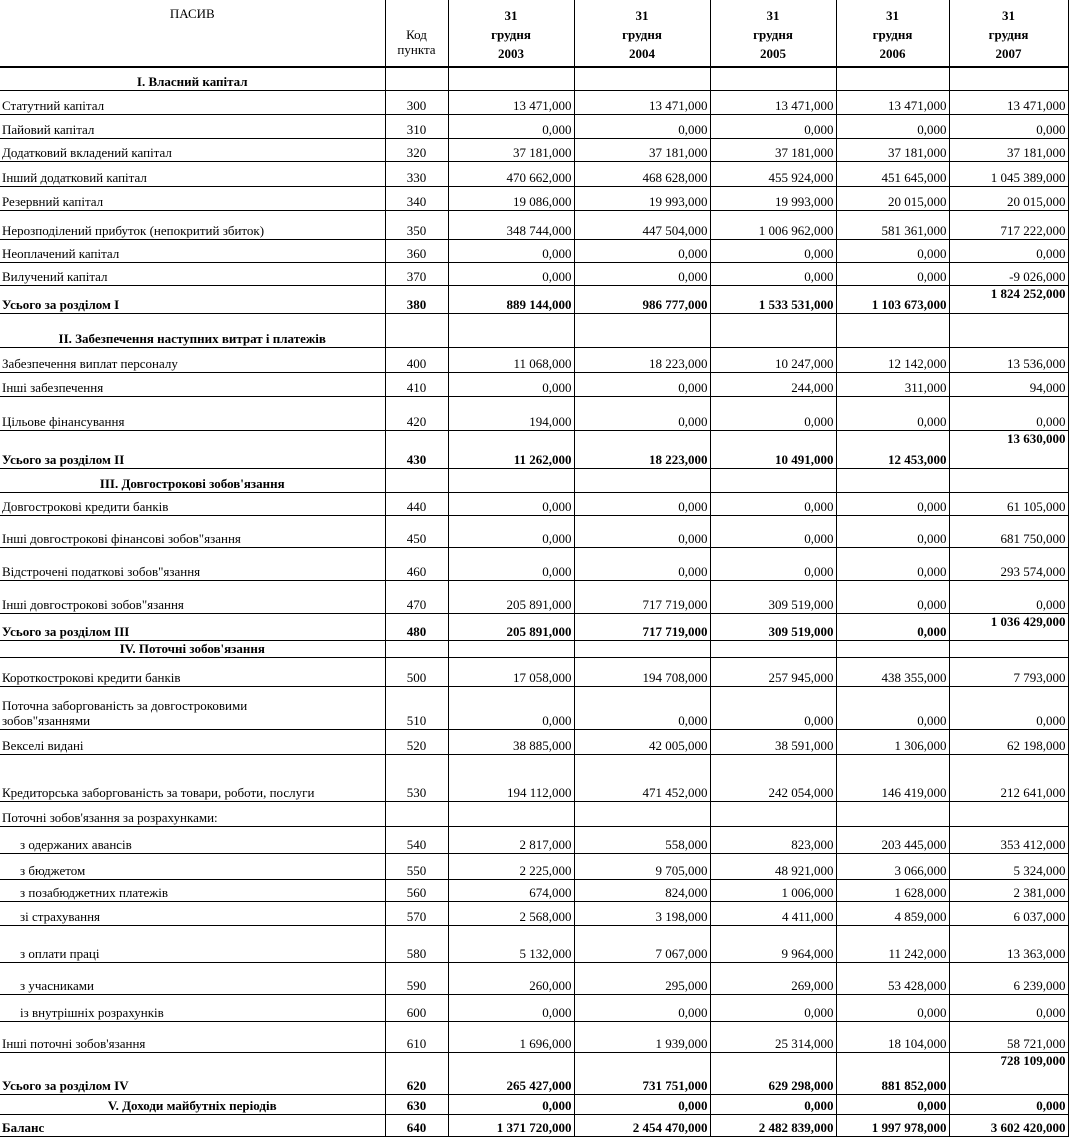  I want to click on row-code: 470, so click(416, 597).